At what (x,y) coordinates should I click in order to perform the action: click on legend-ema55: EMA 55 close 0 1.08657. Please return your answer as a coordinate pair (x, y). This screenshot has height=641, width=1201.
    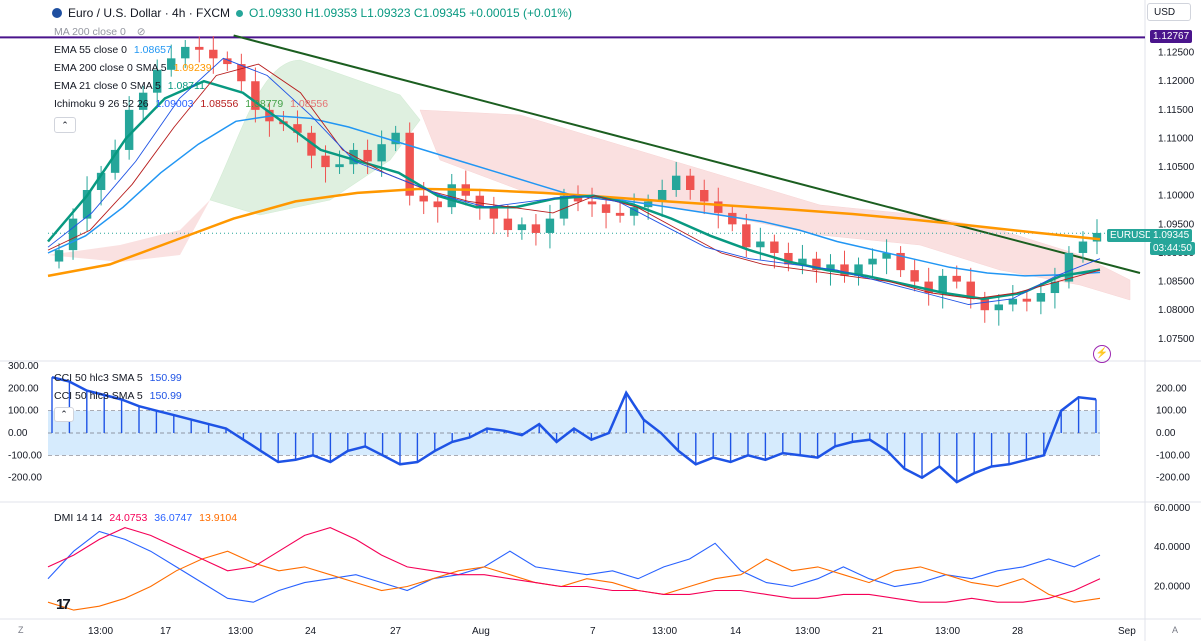
    Looking at the image, I should click on (113, 50).